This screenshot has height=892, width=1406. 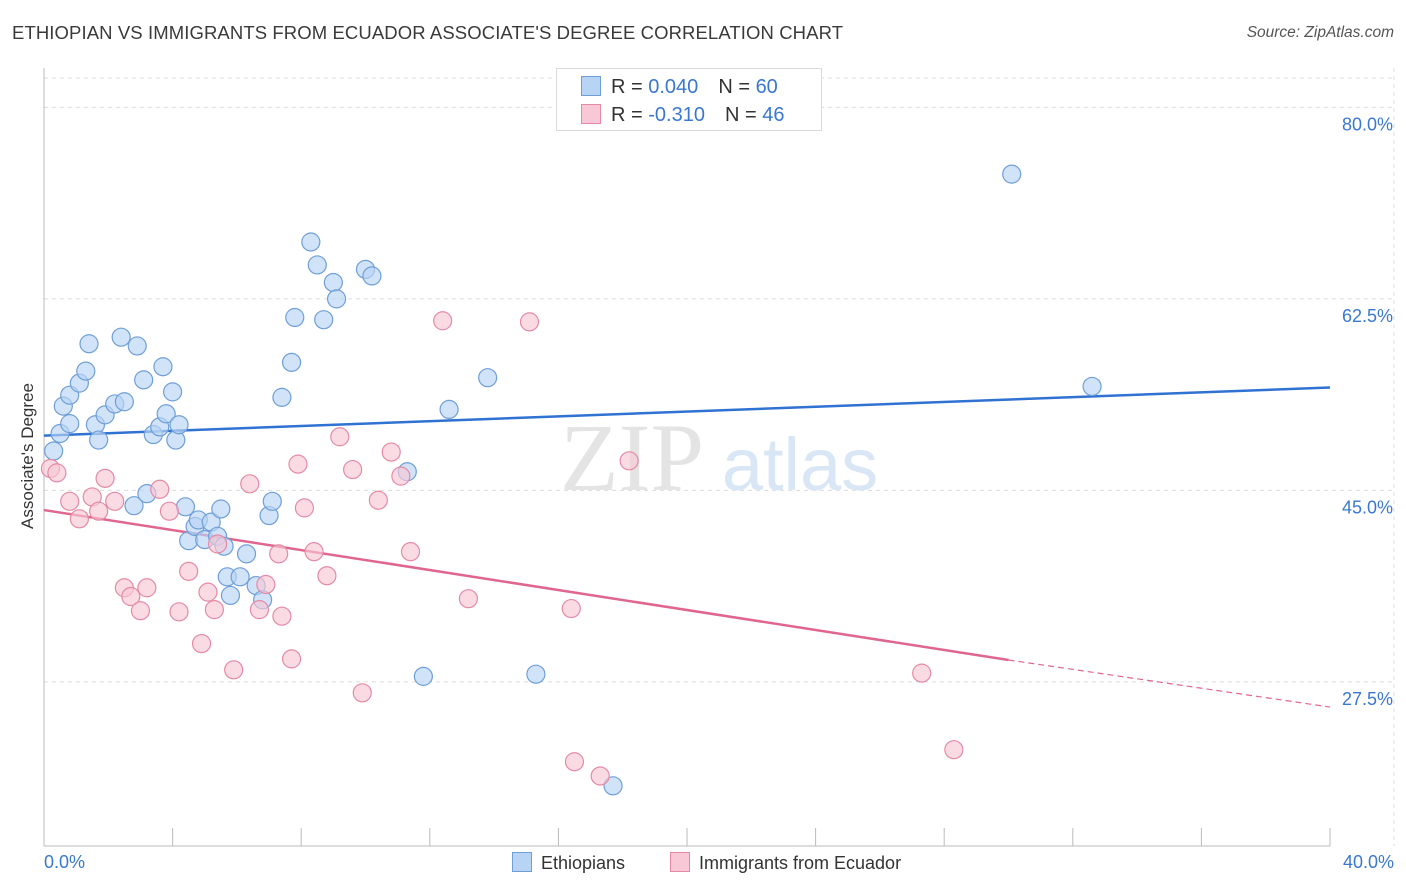 What do you see at coordinates (800, 863) in the screenshot?
I see `legend-label: Immigrants from Ecuador` at bounding box center [800, 863].